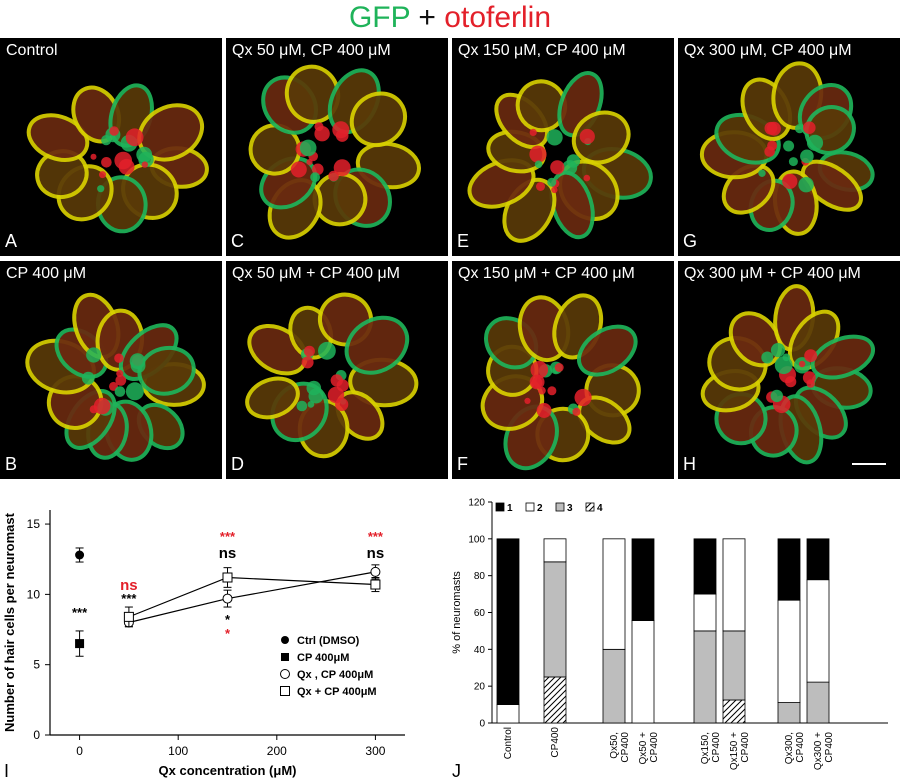 Image resolution: width=900 pixels, height=781 pixels. Describe the element at coordinates (277, 751) in the screenshot. I see `x-tick-label: 200` at that location.